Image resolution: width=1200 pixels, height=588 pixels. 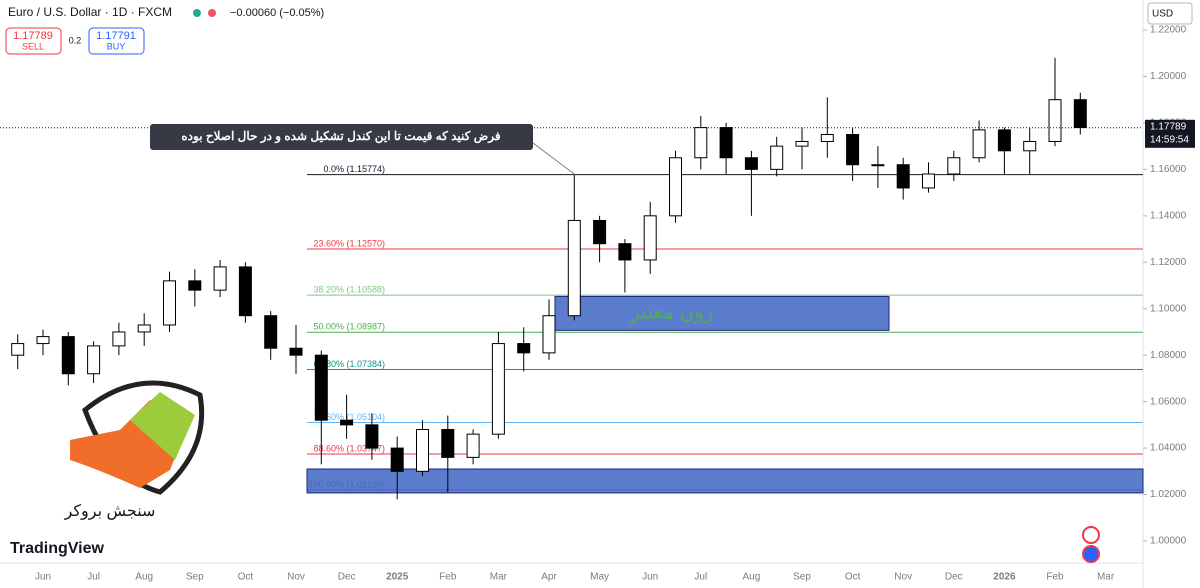 What do you see at coordinates (1168, 262) in the screenshot?
I see `y-tick-label: 1.12000` at bounding box center [1168, 262].